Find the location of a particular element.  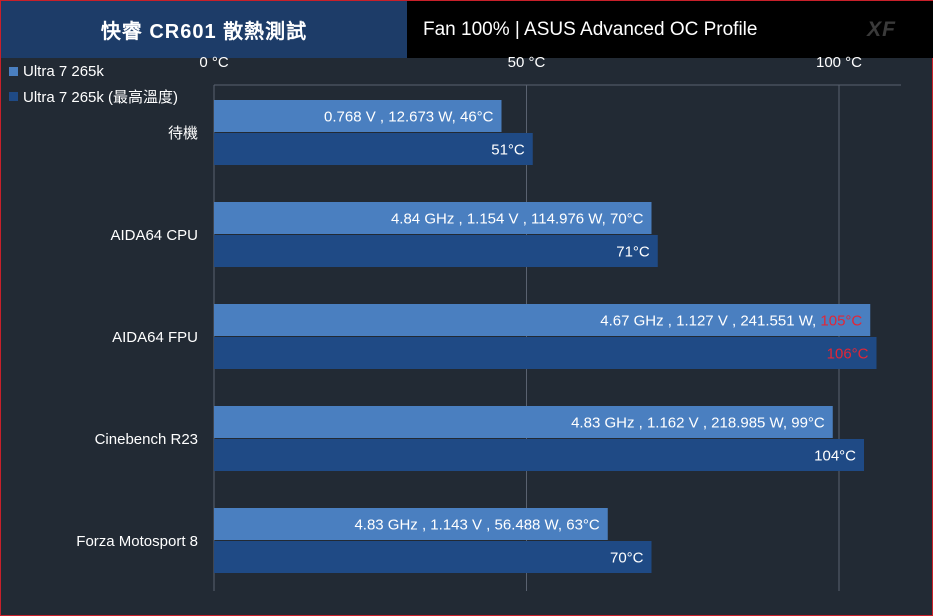

chart-subtitle: Fan 100% | ASUS Advanced OC Profile is located at coordinates (590, 29).